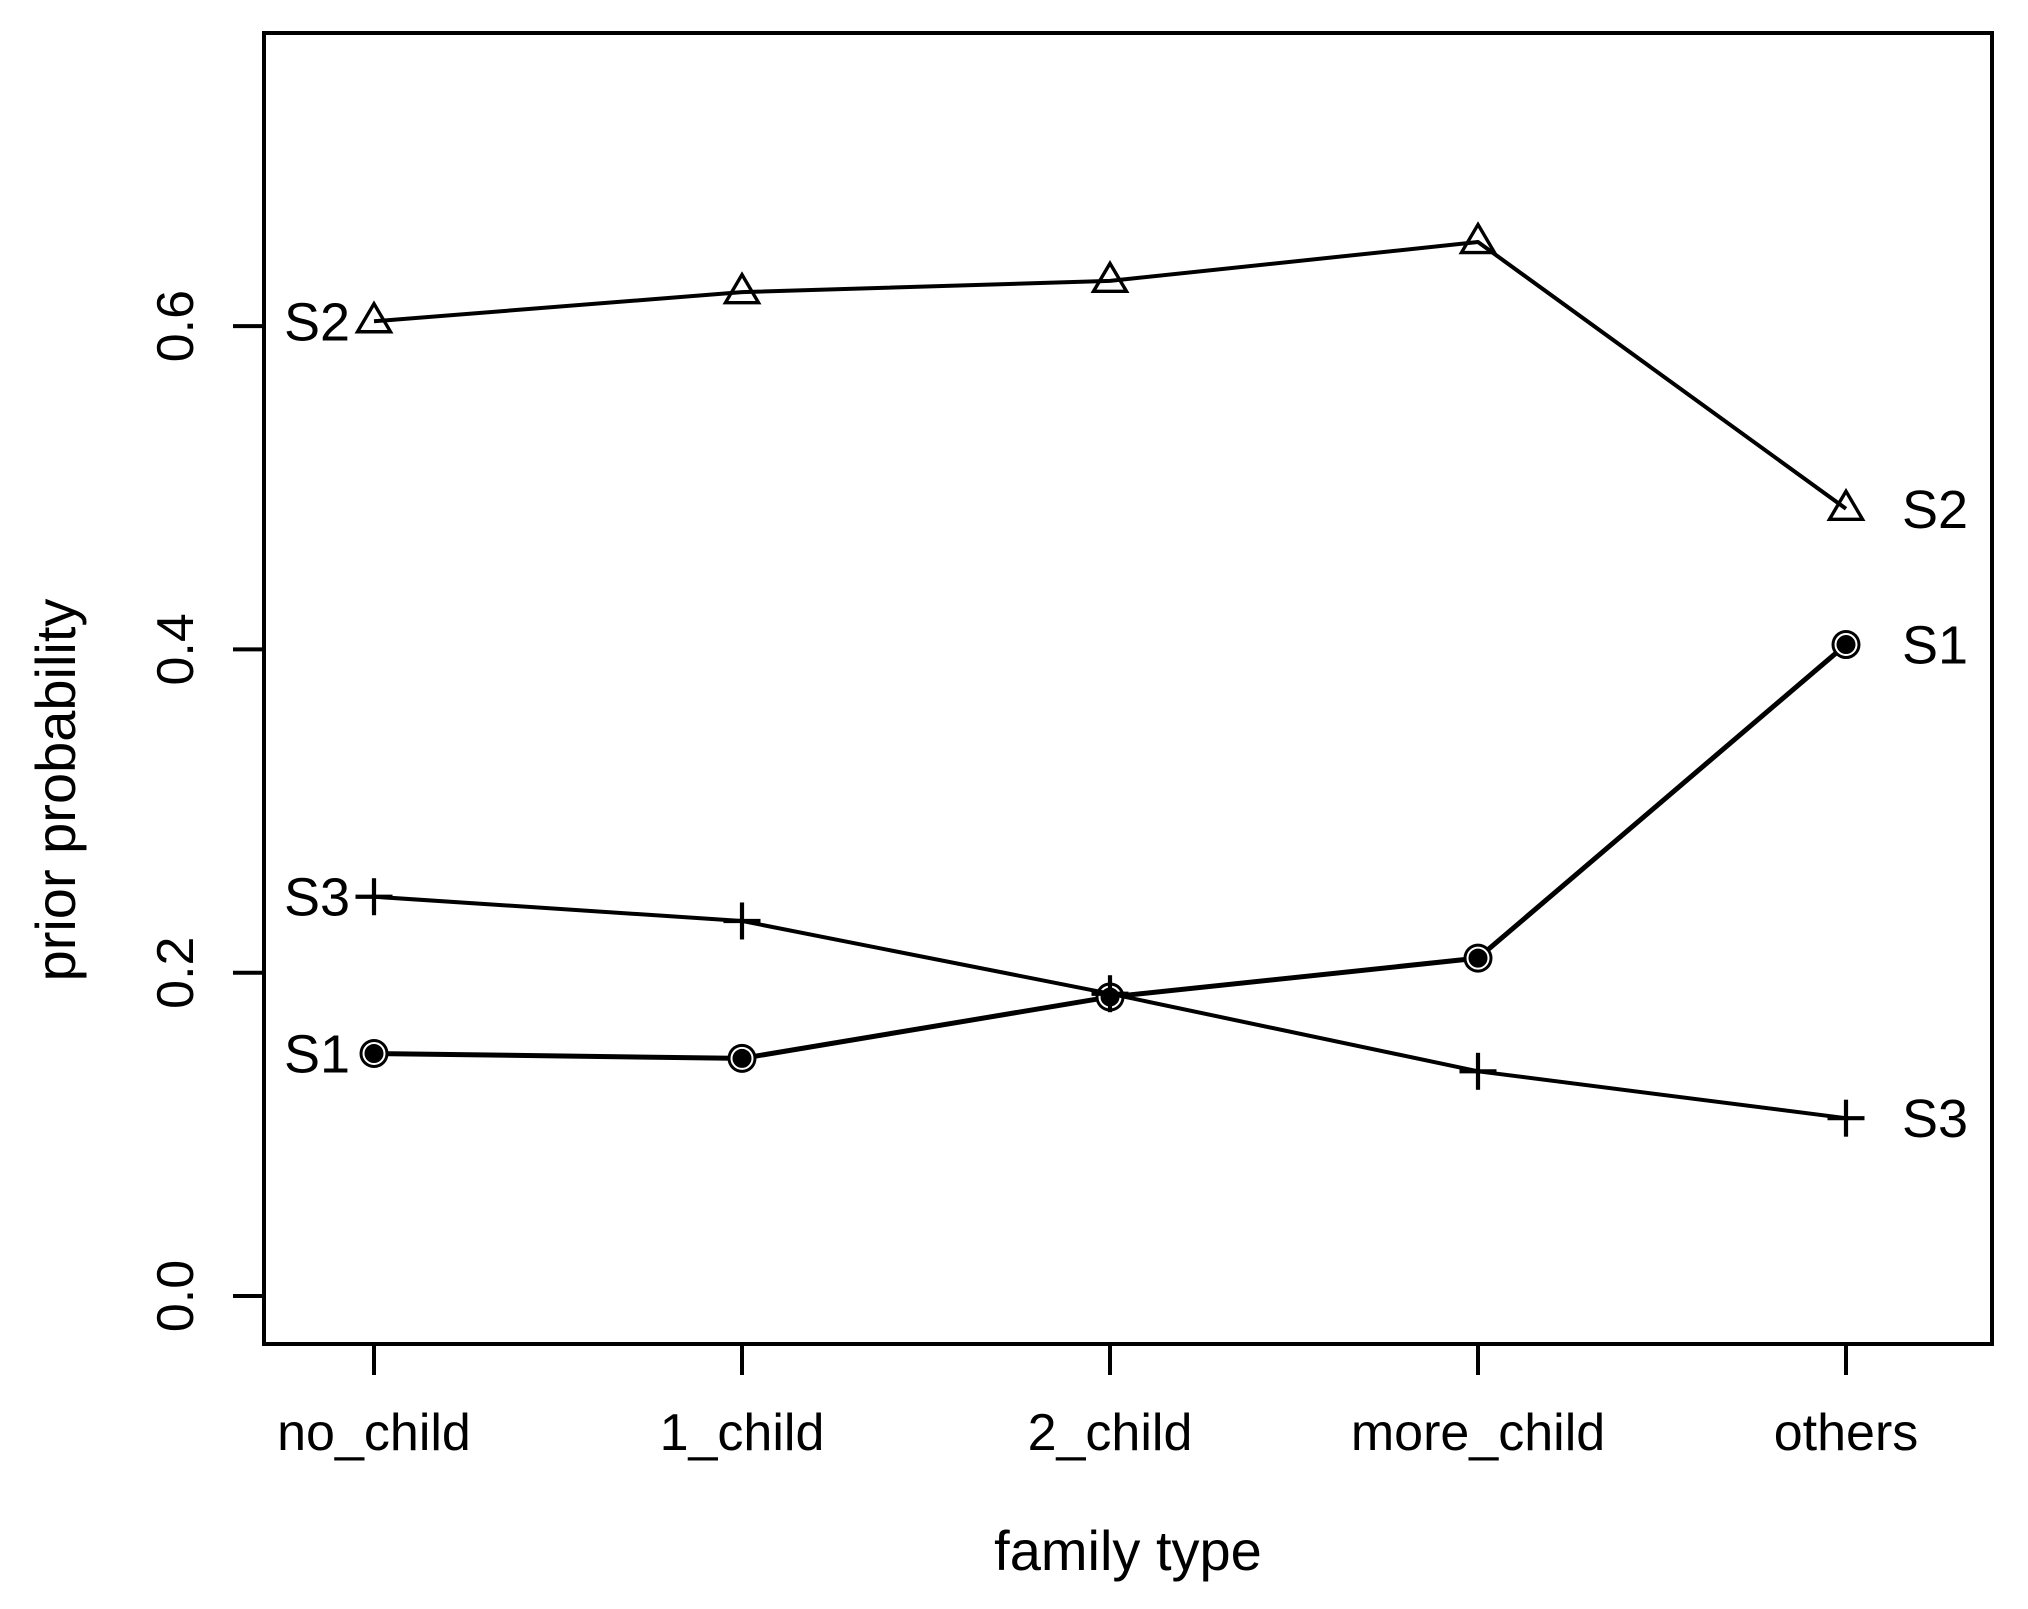 The height and width of the screenshot is (1609, 2028). I want to click on series-left-label-S2: S2, so click(317, 322).